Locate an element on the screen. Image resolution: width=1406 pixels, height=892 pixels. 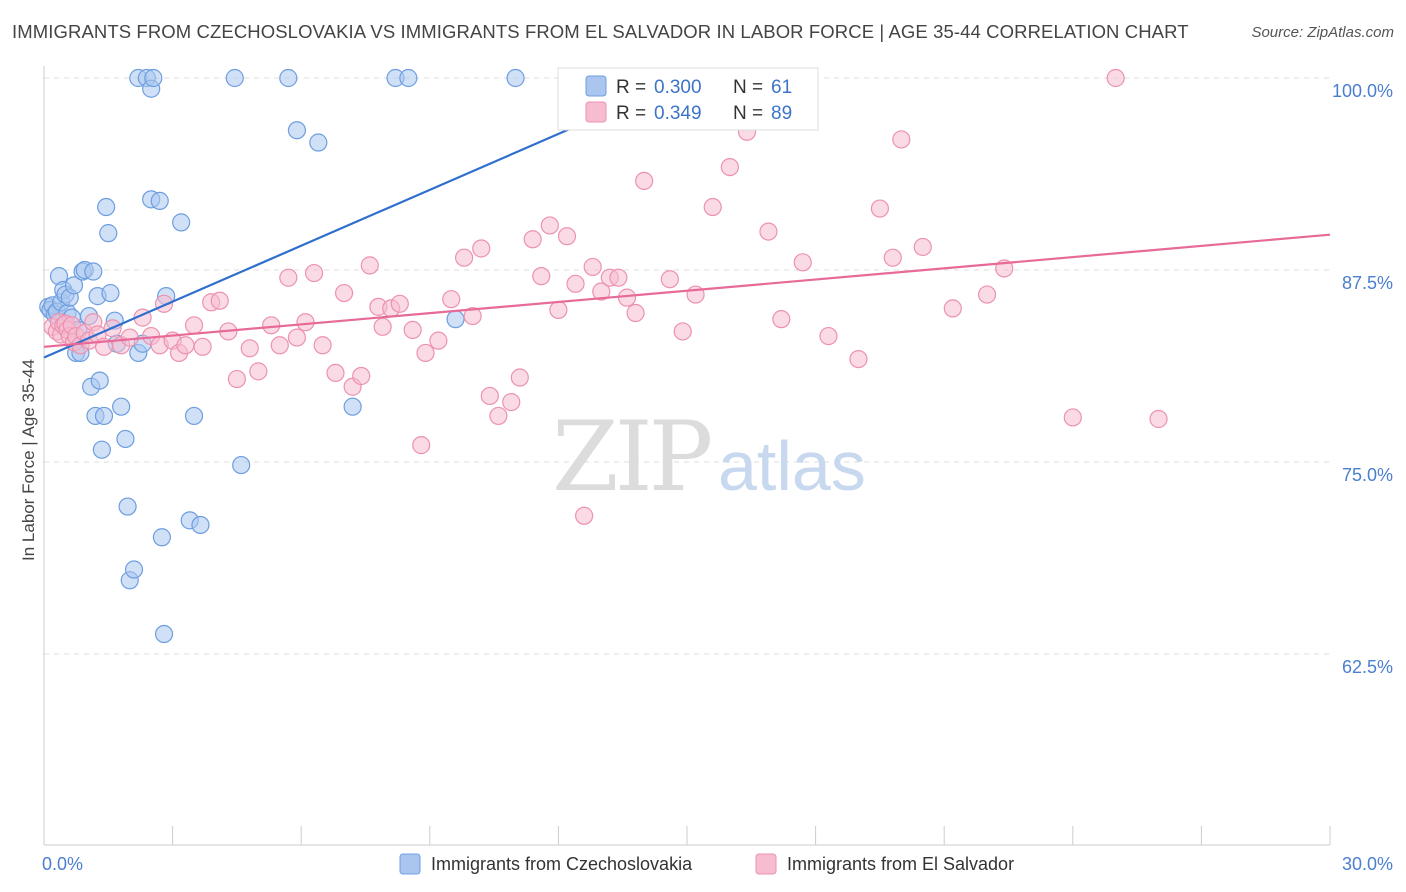
legend-r-label-2: R = is located at coordinates (631, 113).